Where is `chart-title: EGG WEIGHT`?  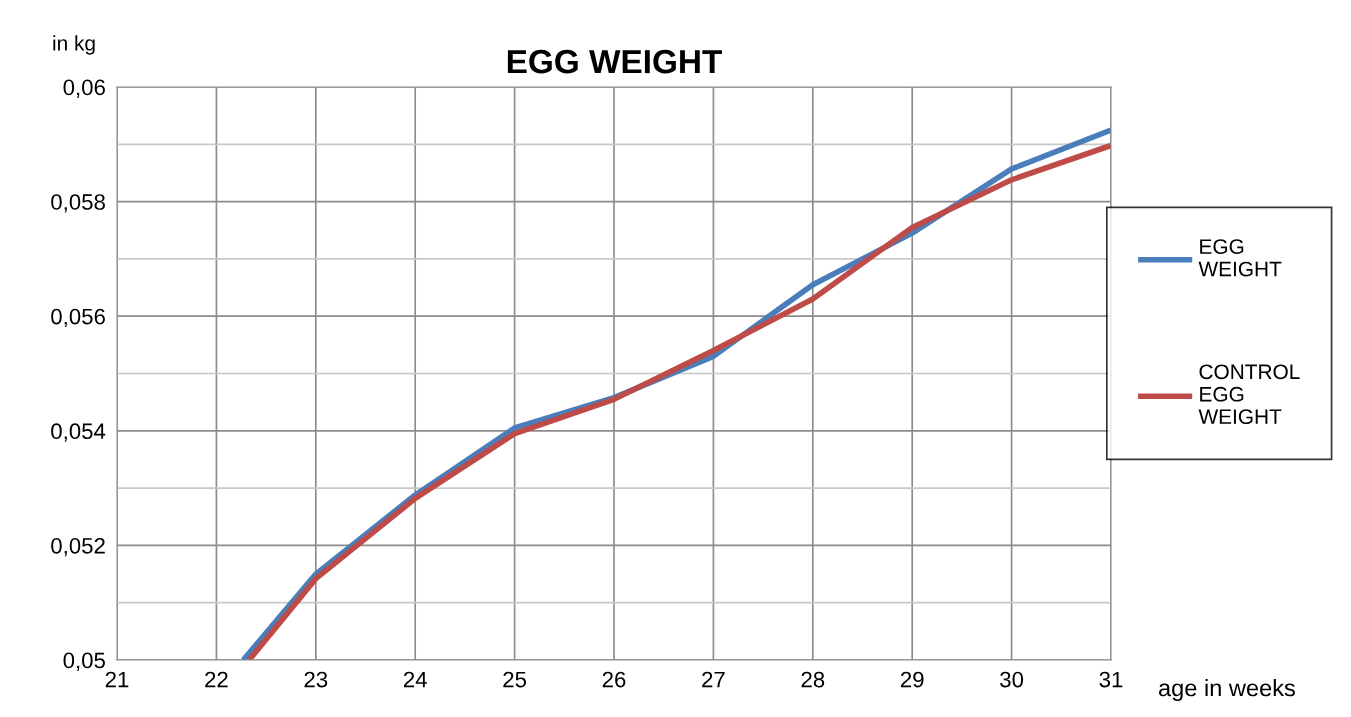 chart-title: EGG WEIGHT is located at coordinates (614, 61).